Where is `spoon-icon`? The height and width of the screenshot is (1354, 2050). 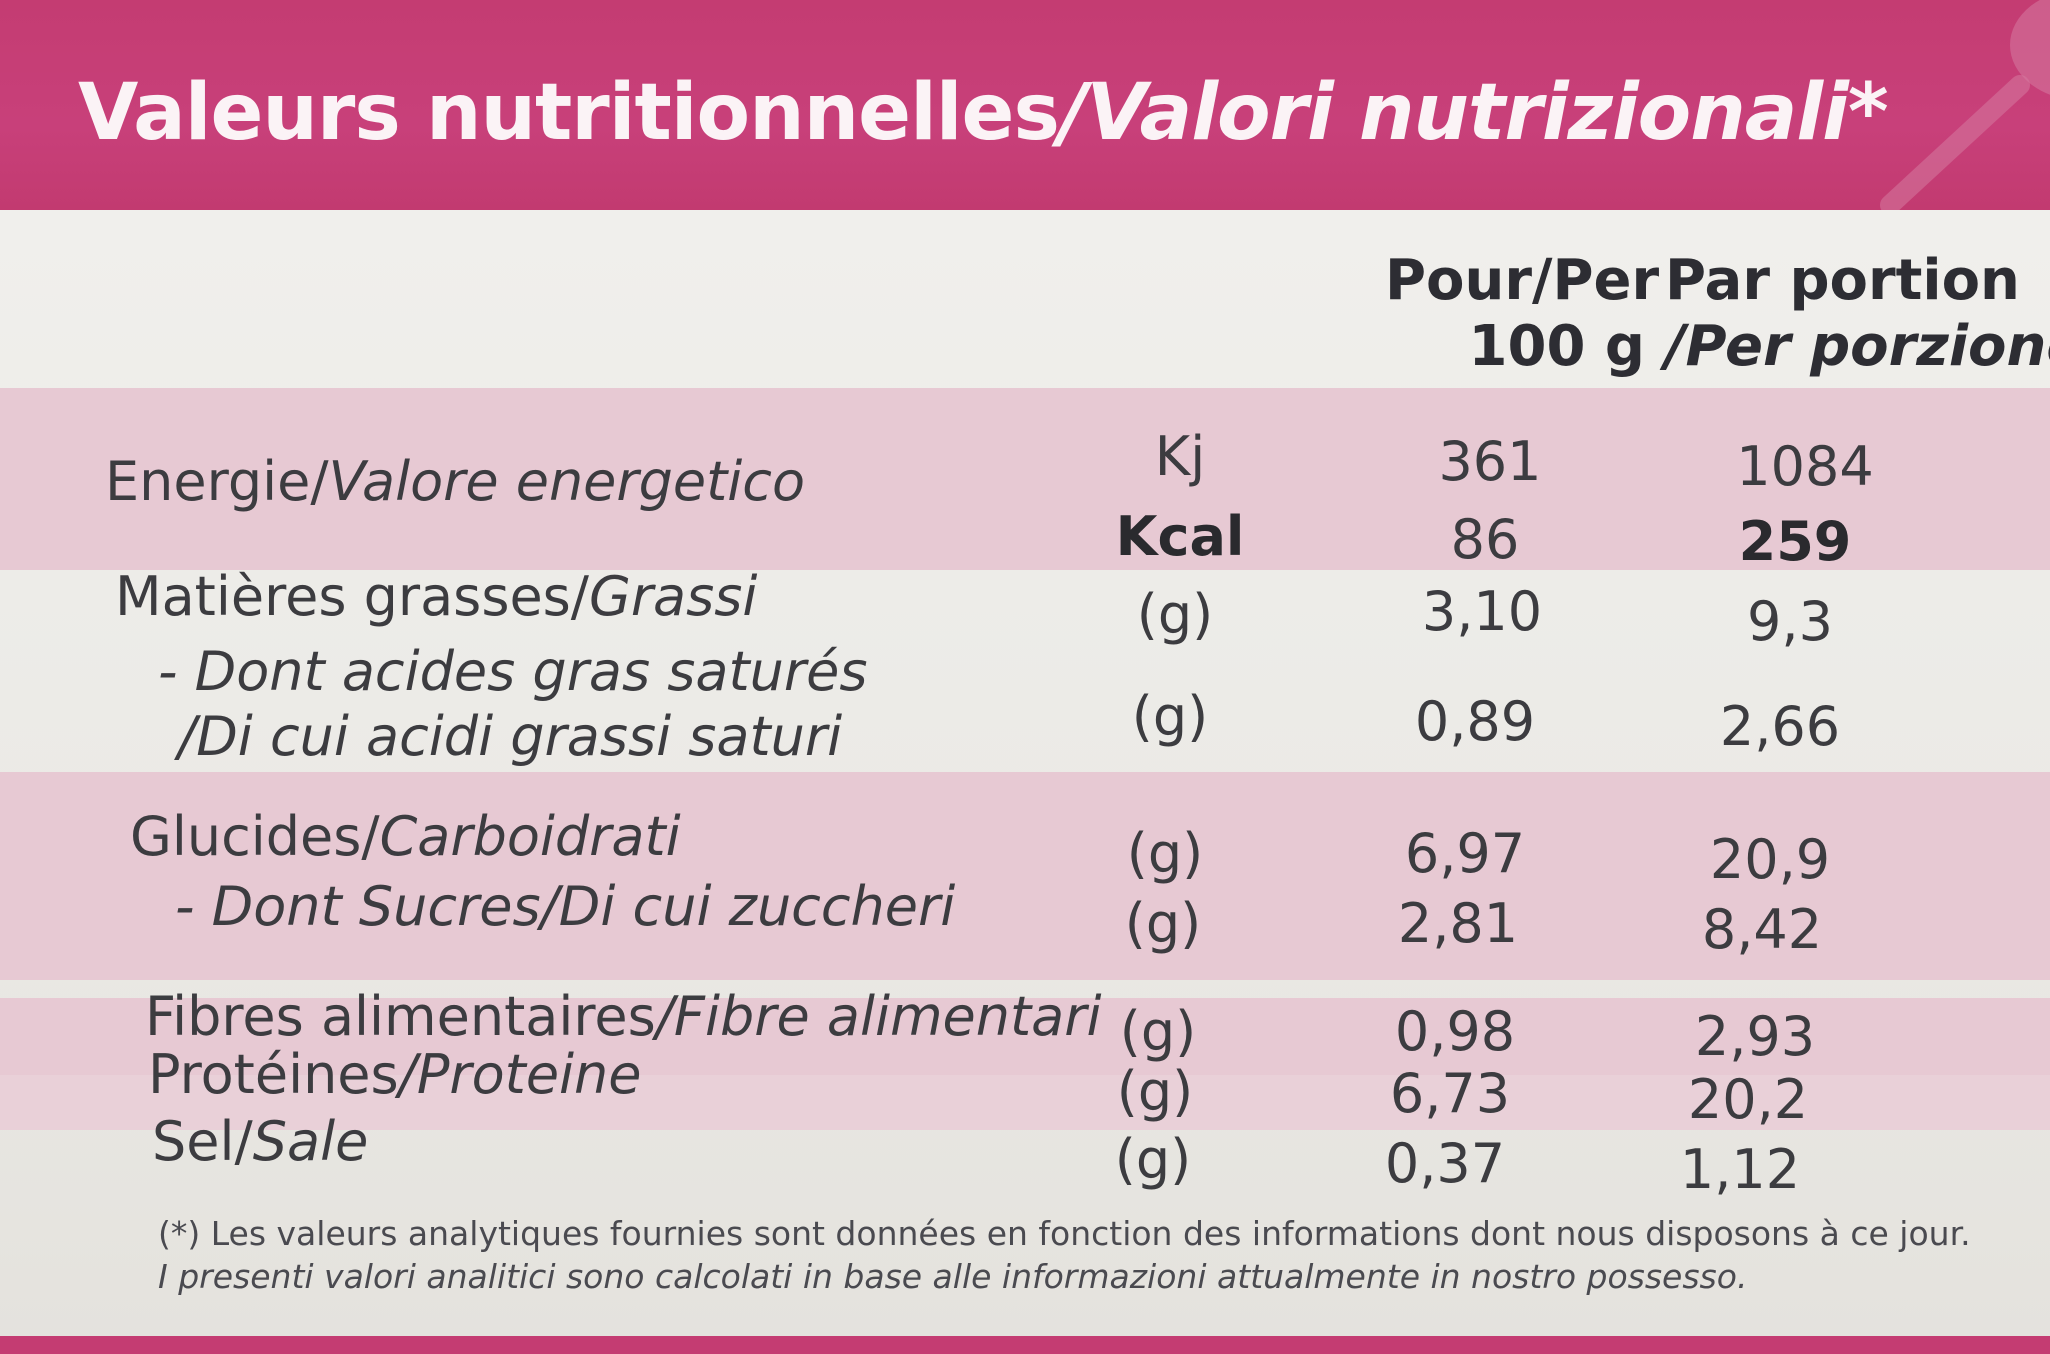
spoon-icon is located at coordinates (1965, 105).